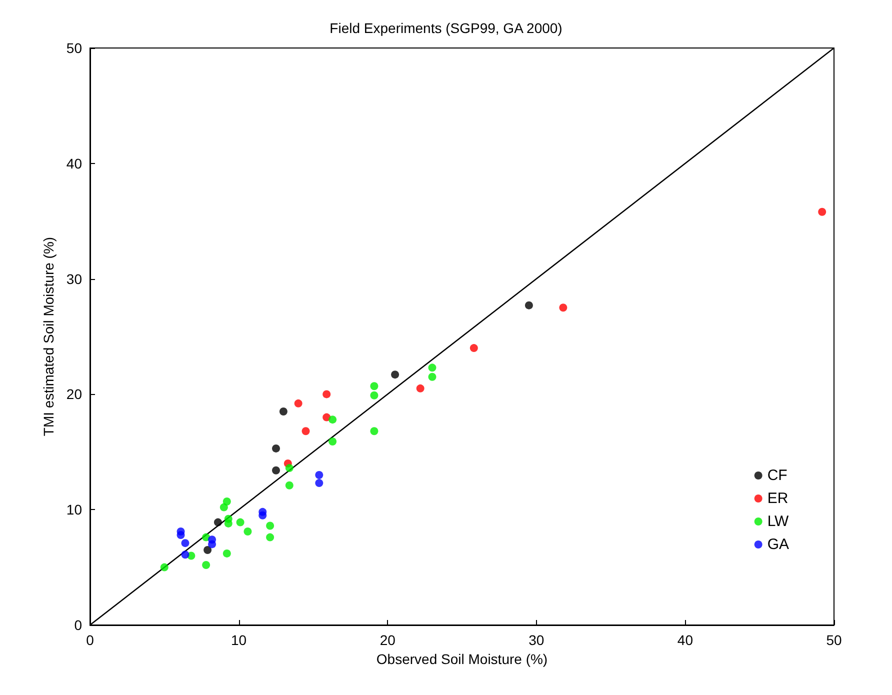  Describe the element at coordinates (388, 640) in the screenshot. I see `x-tick-label: 20` at that location.